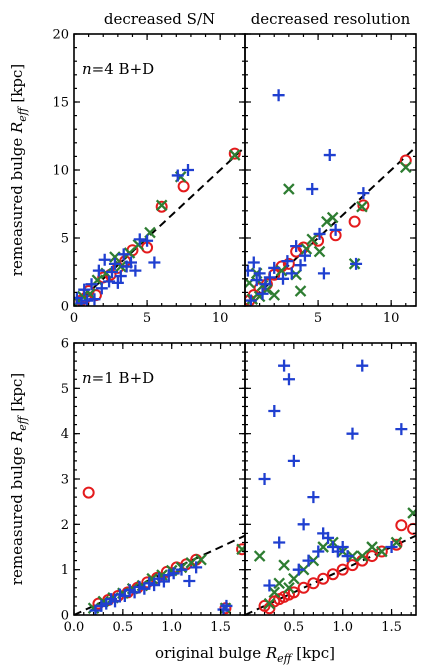 The width and height of the screenshot is (429, 669). I want to click on column-title-1: decreased S/N, so click(159, 19).